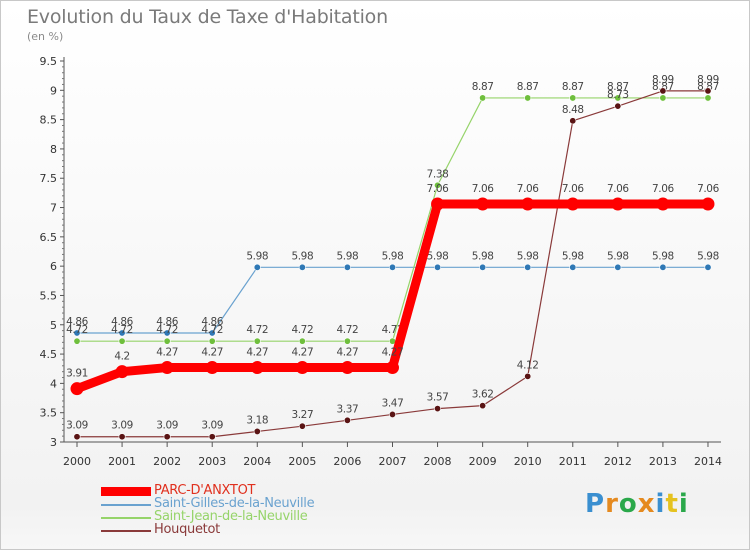  I want to click on data-label-houquetot: 3.37, so click(348, 409).